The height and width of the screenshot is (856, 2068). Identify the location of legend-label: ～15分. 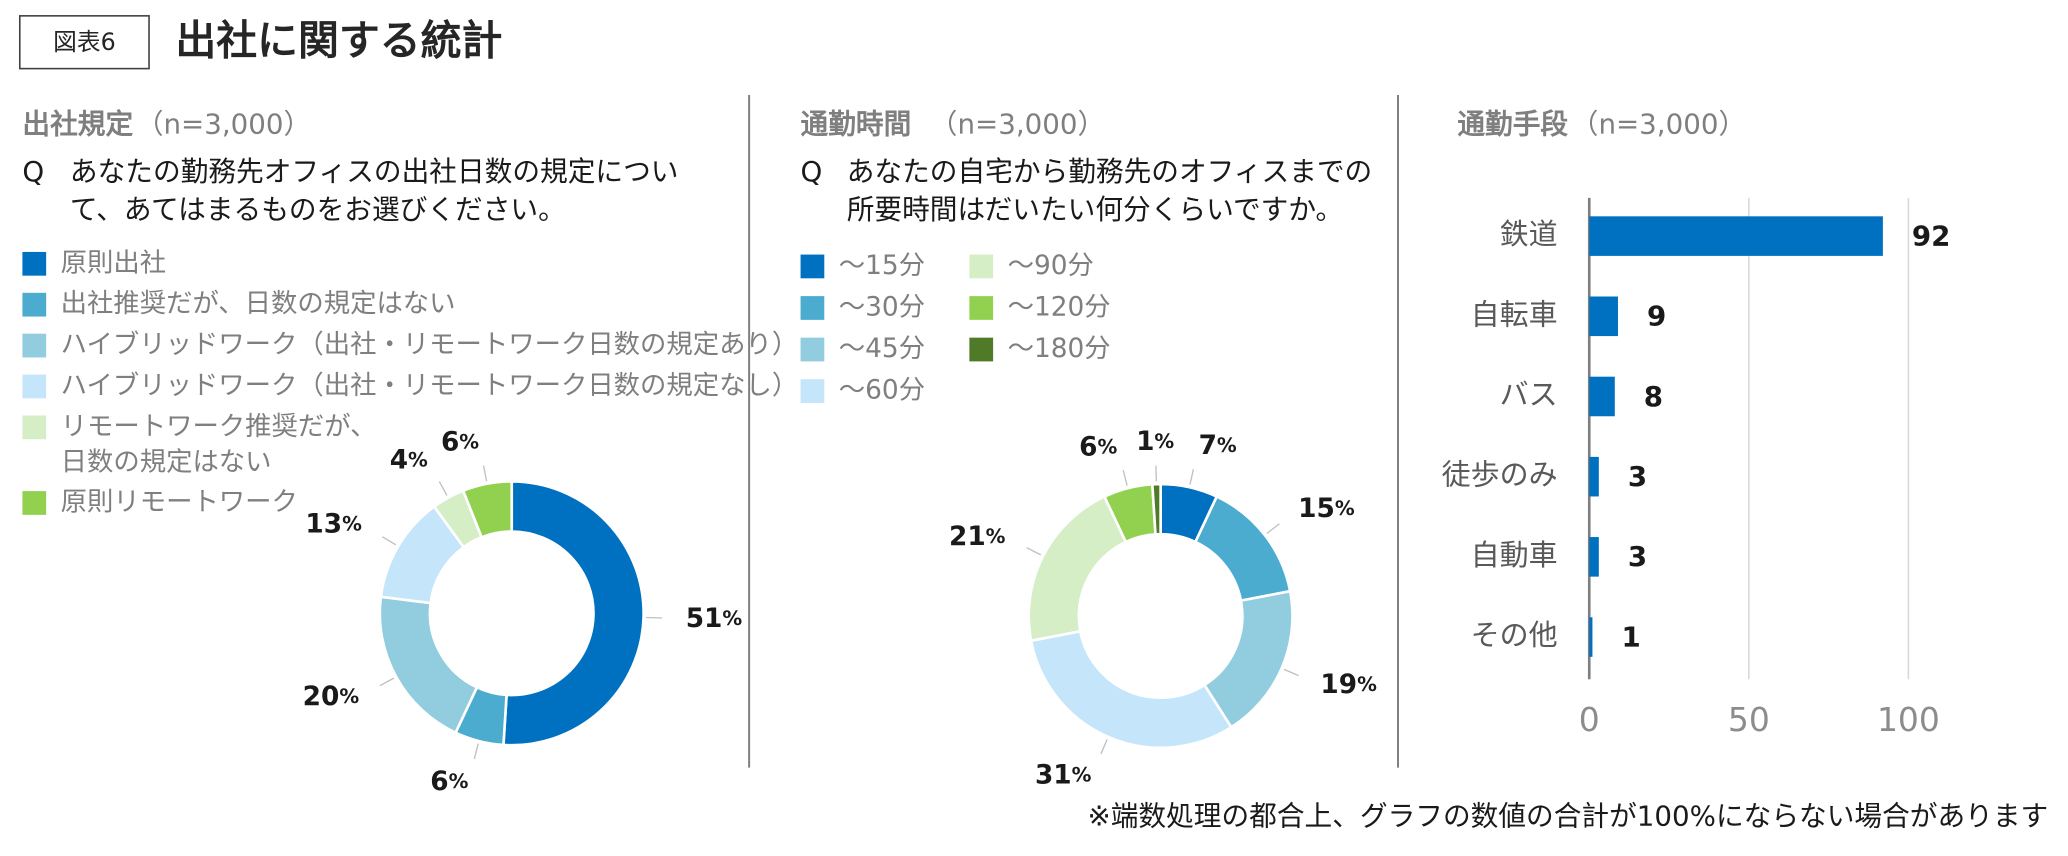
(882, 266).